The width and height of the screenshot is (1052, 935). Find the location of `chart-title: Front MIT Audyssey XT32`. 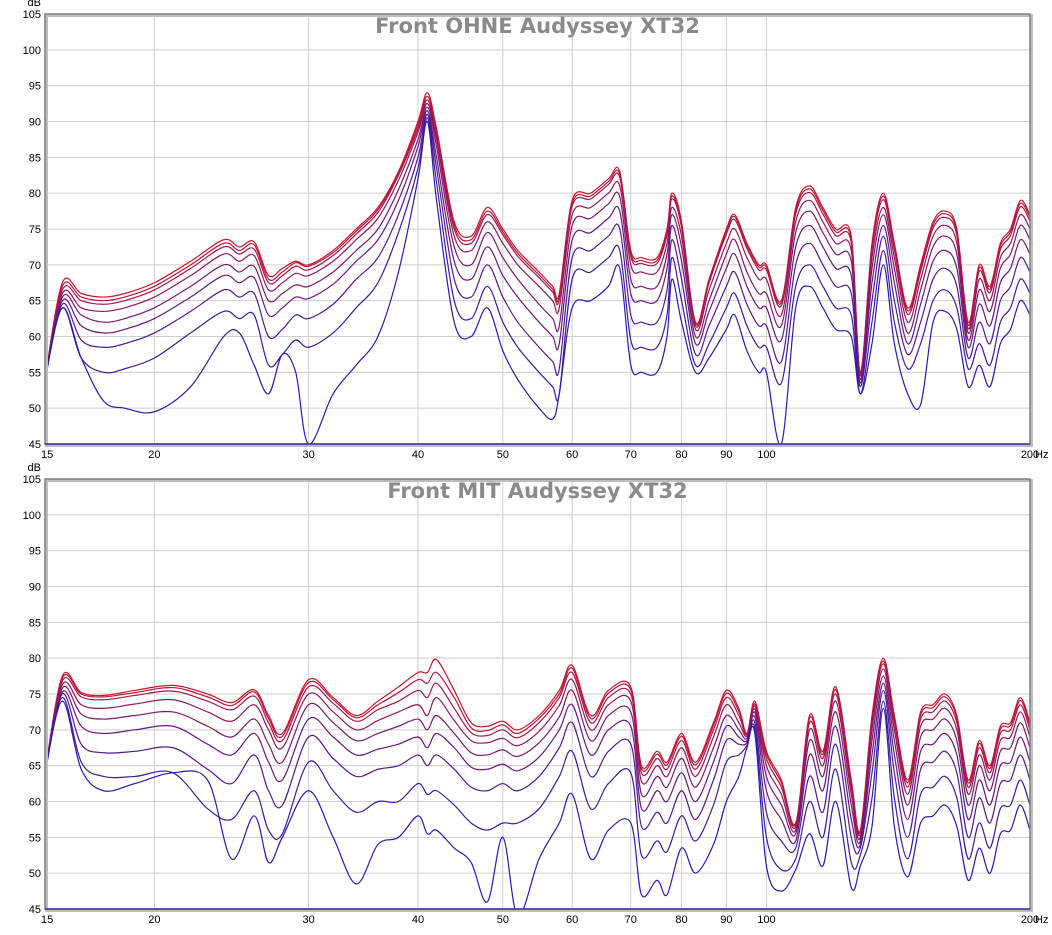

chart-title: Front MIT Audyssey XT32 is located at coordinates (537, 491).